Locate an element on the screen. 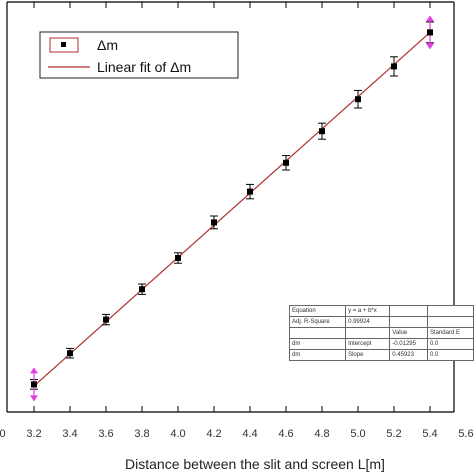 Image resolution: width=474 pixels, height=474 pixels. x-tick-label: 5.4 is located at coordinates (429, 434).